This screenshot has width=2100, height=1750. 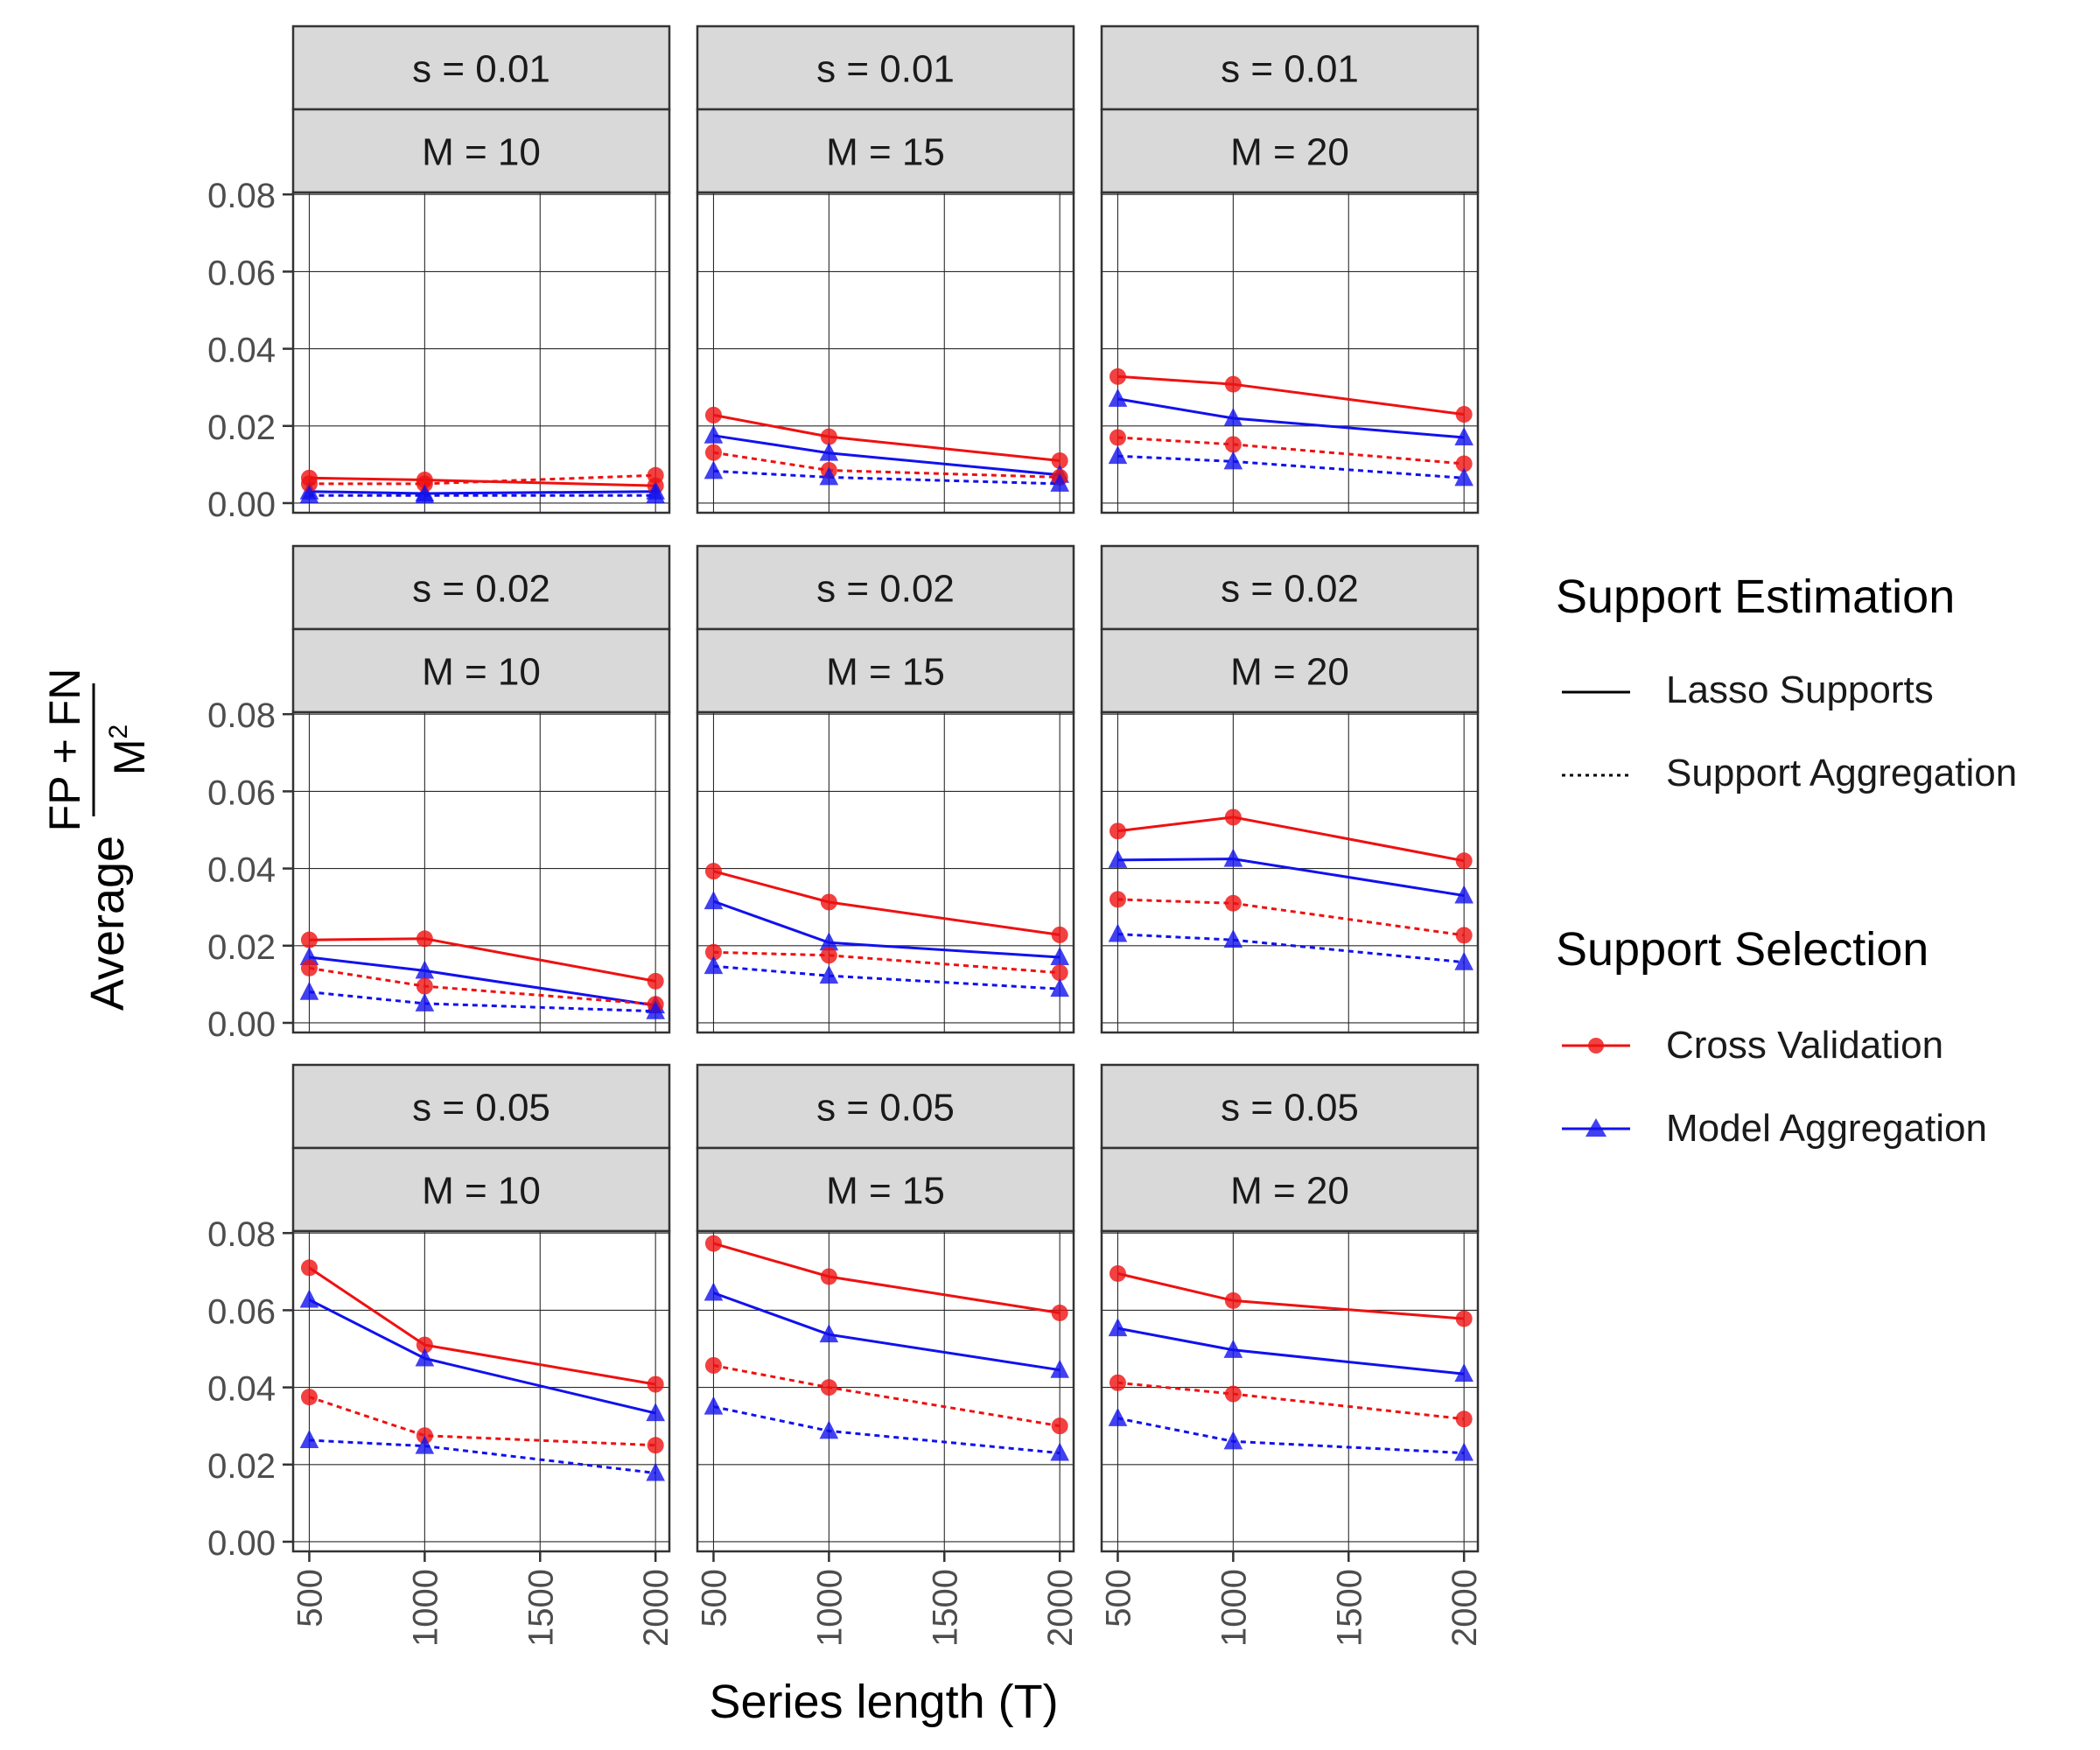 What do you see at coordinates (97, 839) in the screenshot?
I see `y-axis-title: Average FP + FN M2` at bounding box center [97, 839].